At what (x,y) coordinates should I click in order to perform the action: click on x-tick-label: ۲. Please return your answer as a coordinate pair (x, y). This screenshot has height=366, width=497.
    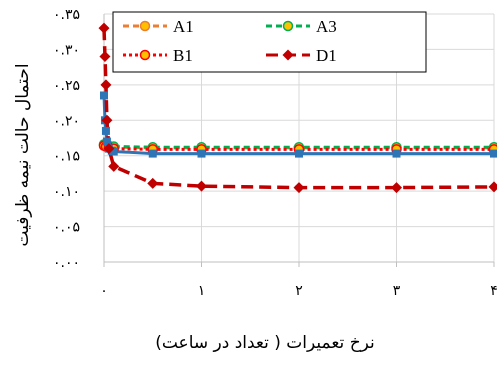
    Looking at the image, I should click on (299, 291).